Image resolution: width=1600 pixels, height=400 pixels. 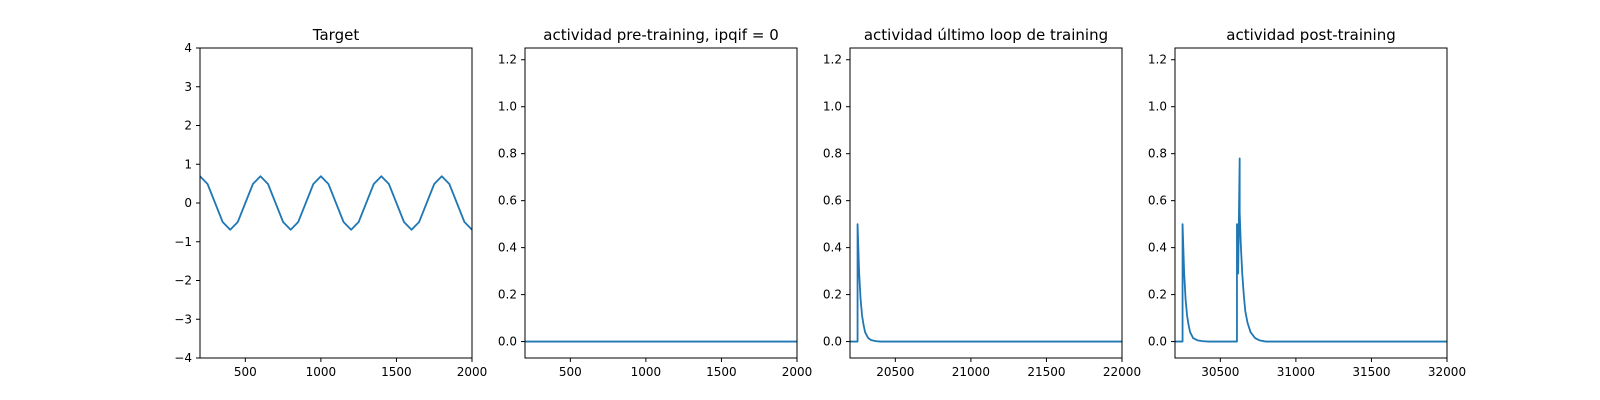 I want to click on x-tick-label: 20500, so click(x=895, y=372).